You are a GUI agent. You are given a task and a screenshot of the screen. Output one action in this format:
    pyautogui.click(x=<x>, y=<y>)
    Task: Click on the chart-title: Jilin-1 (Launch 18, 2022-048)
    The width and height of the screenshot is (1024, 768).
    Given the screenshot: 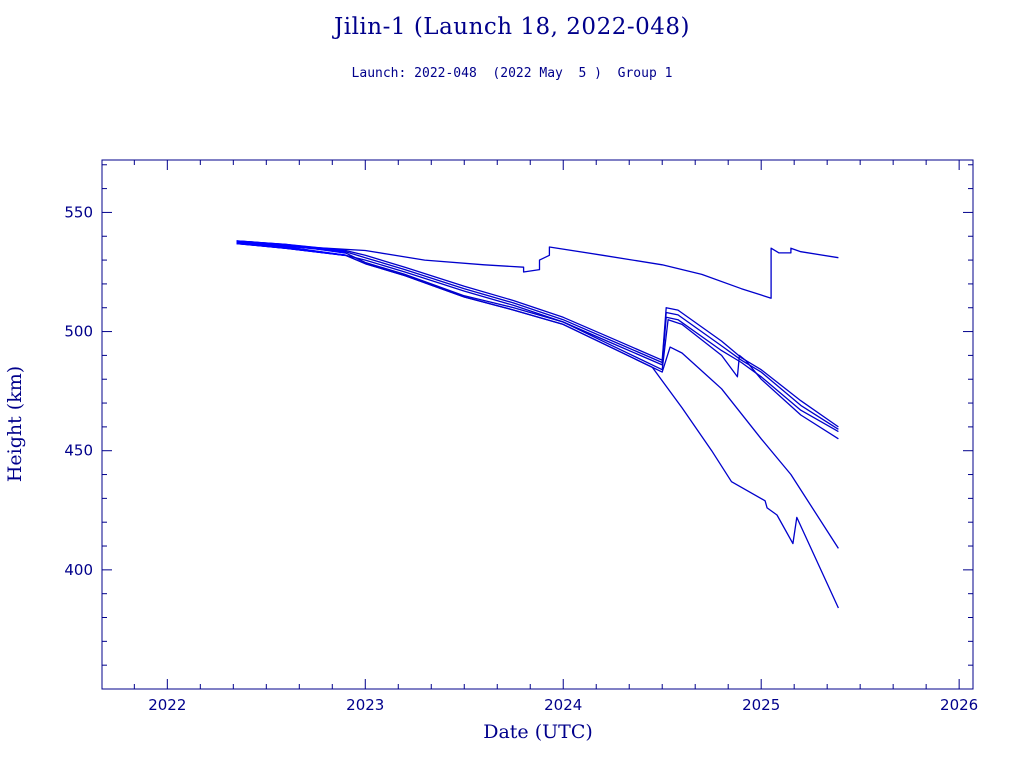 What is the action you would take?
    pyautogui.click(x=512, y=27)
    